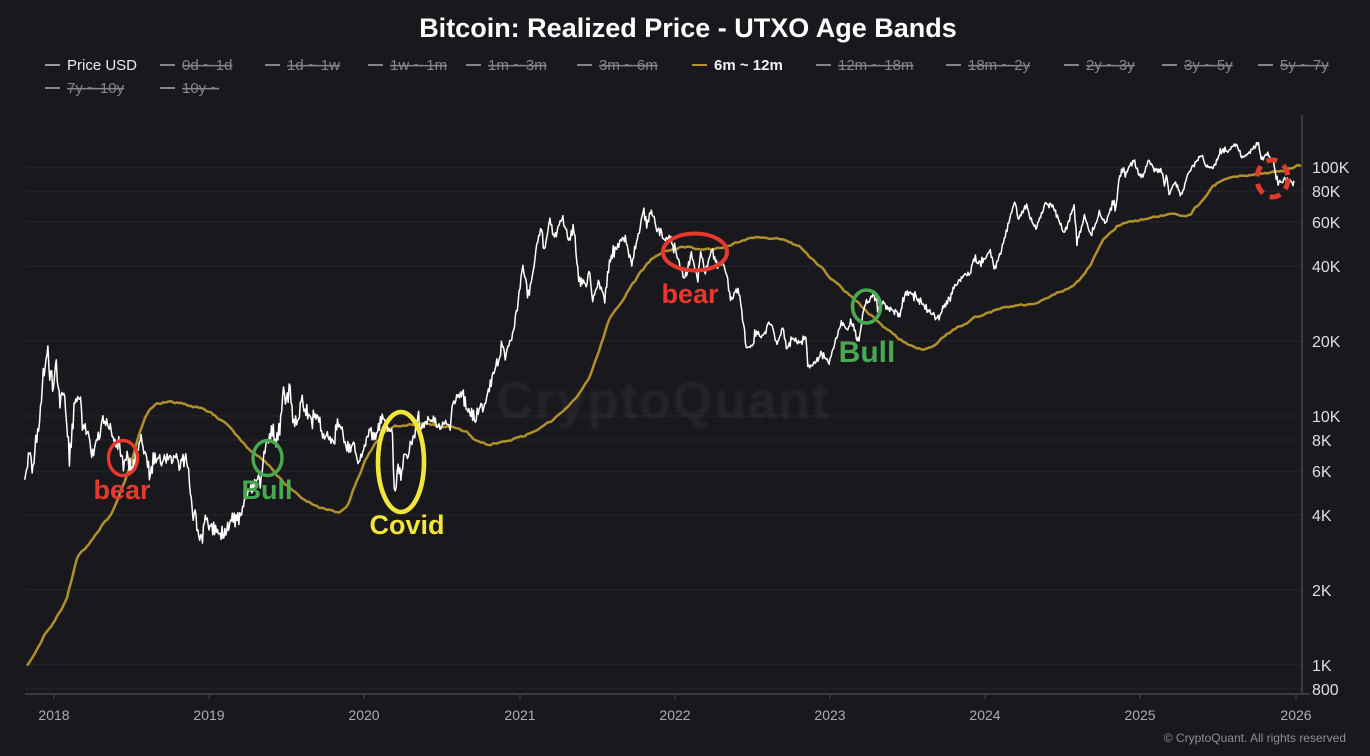 This screenshot has width=1370, height=756. I want to click on svg-text: 2019, so click(208, 715).